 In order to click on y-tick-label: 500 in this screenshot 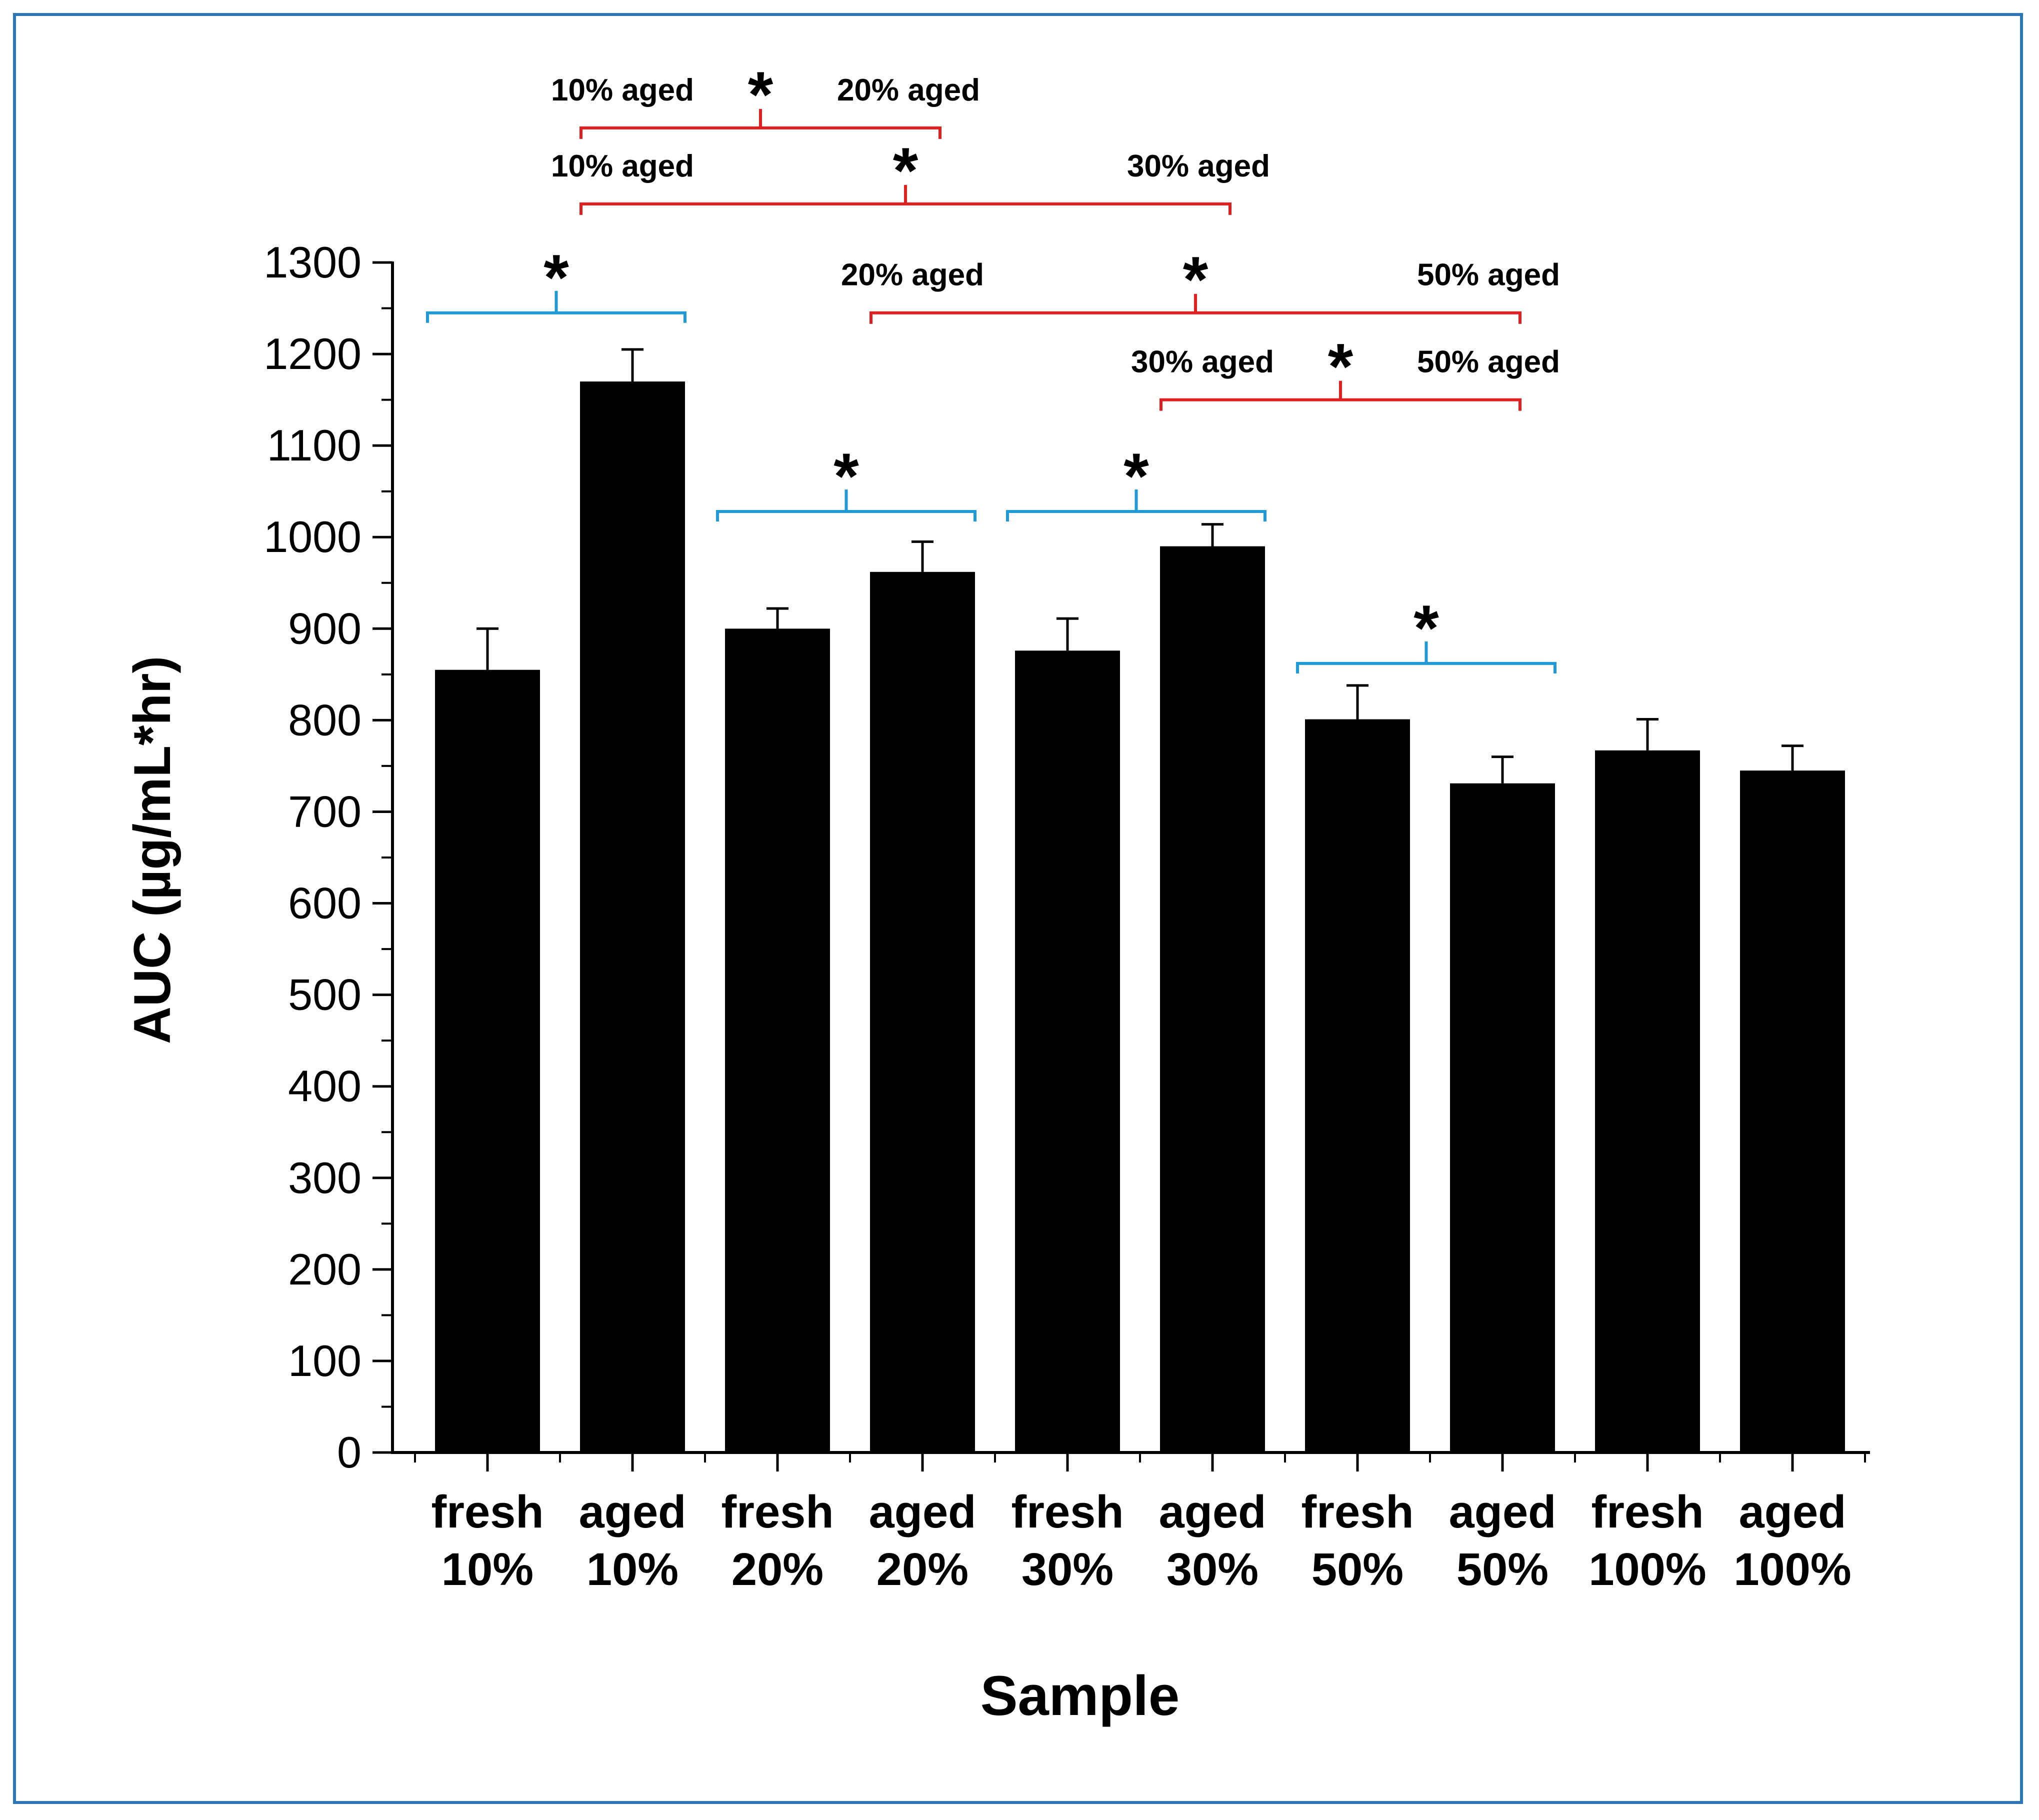, I will do `click(325, 995)`.